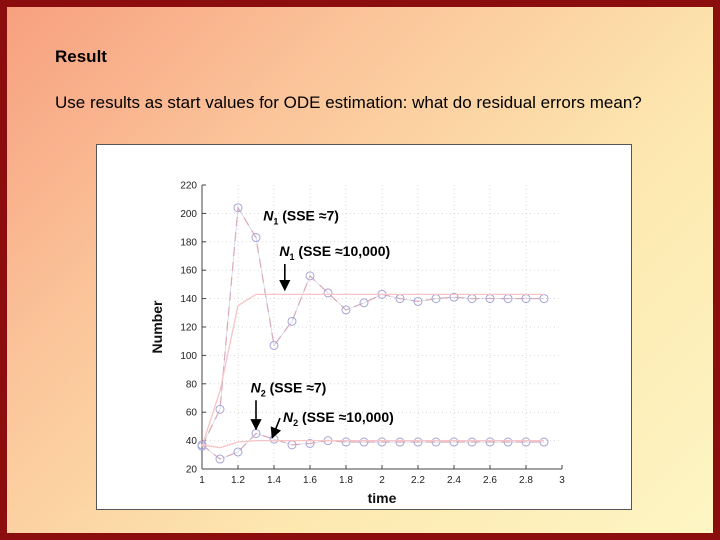 Image resolution: width=720 pixels, height=540 pixels. Describe the element at coordinates (310, 480) in the screenshot. I see `x-tick-label: 1.6` at that location.